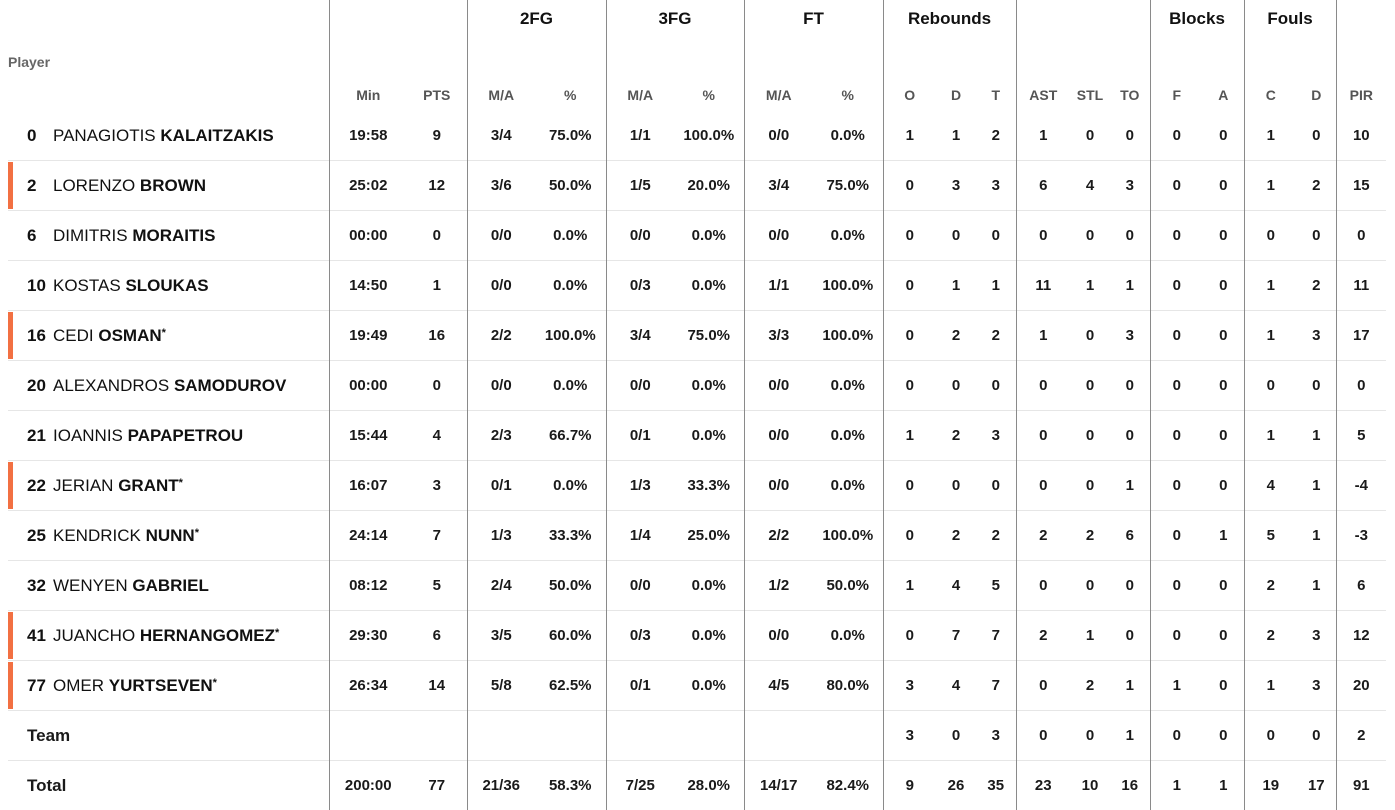 This screenshot has height=810, width=1395. Describe the element at coordinates (1043, 74) in the screenshot. I see `header-ast: AST` at that location.